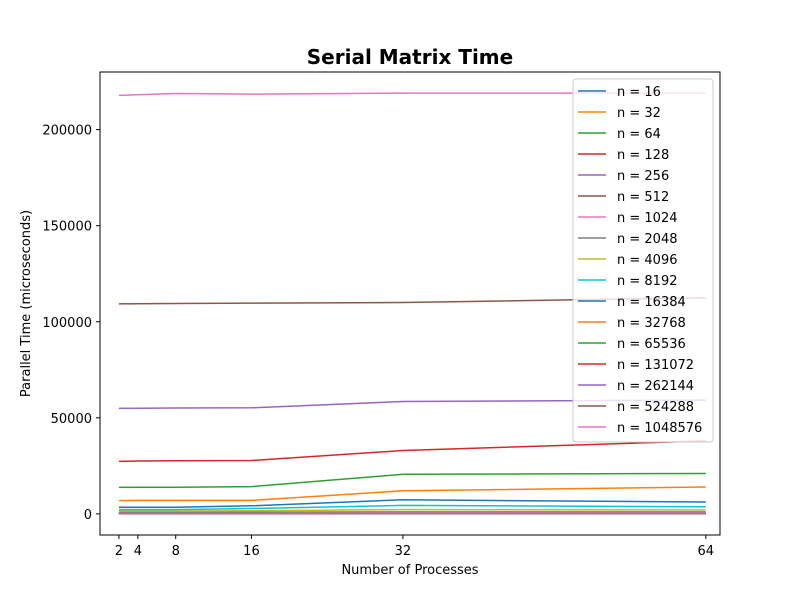 The image size is (800, 600). What do you see at coordinates (67, 323) in the screenshot?
I see `y-tick-label-2: 100000` at bounding box center [67, 323].